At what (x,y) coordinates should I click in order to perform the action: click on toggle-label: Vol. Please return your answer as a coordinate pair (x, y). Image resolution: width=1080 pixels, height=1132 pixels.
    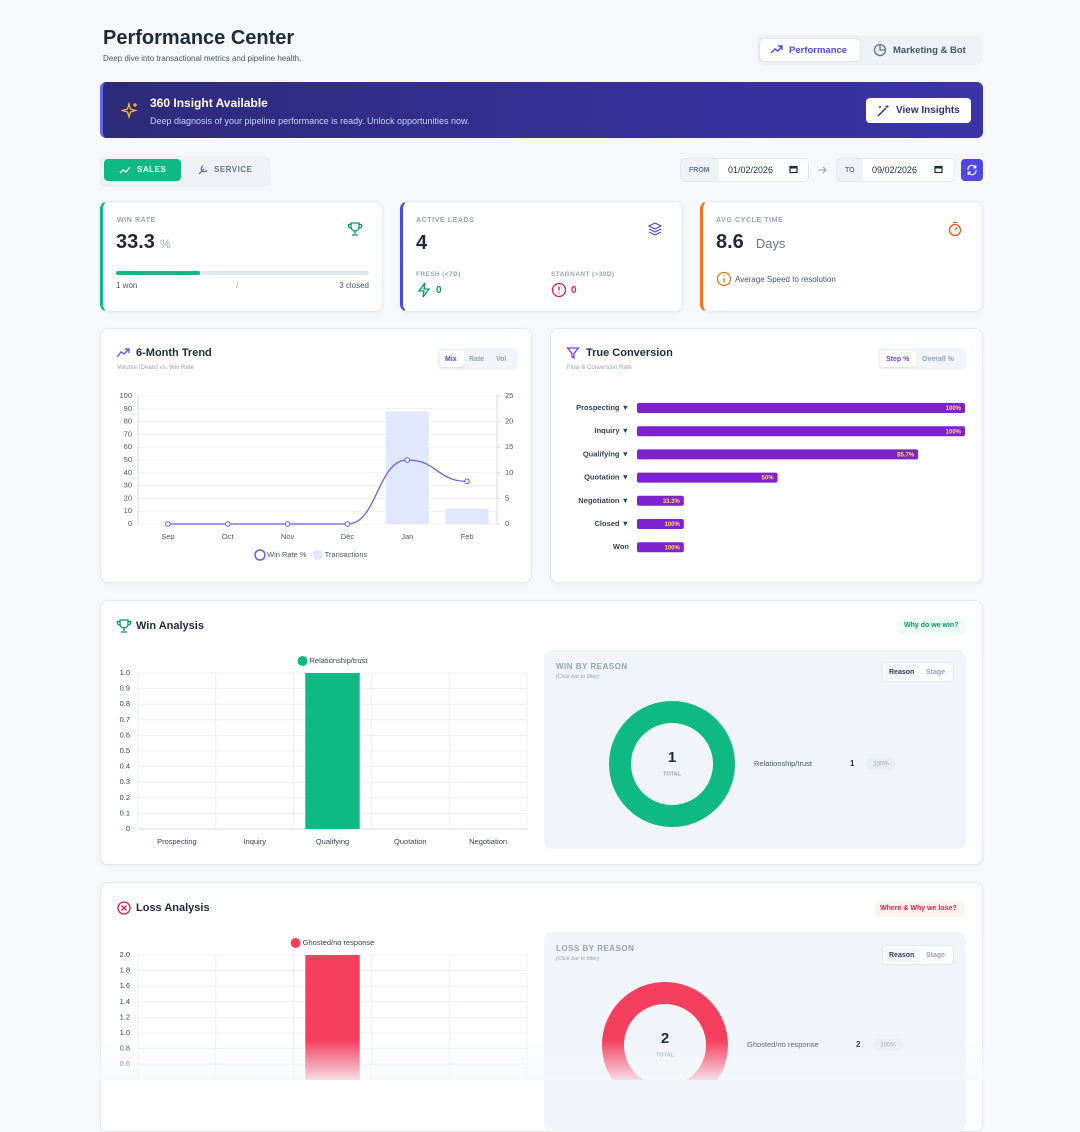
    Looking at the image, I should click on (501, 359).